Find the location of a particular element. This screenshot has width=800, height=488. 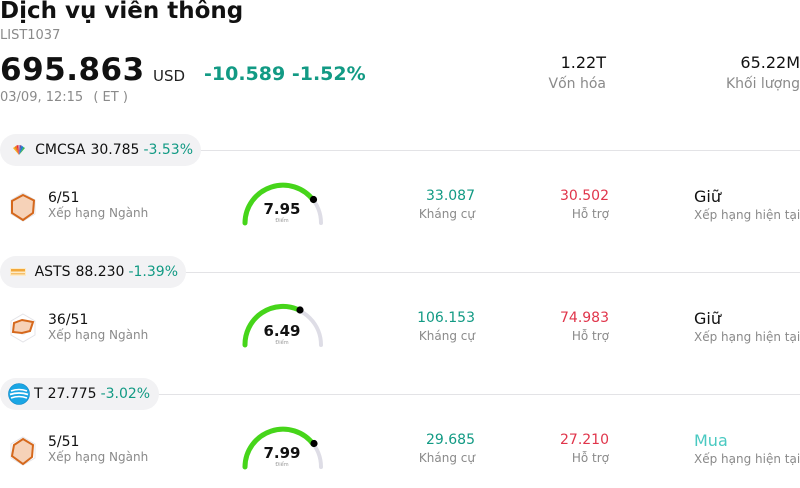

rank-value: 36/51 is located at coordinates (68, 320).